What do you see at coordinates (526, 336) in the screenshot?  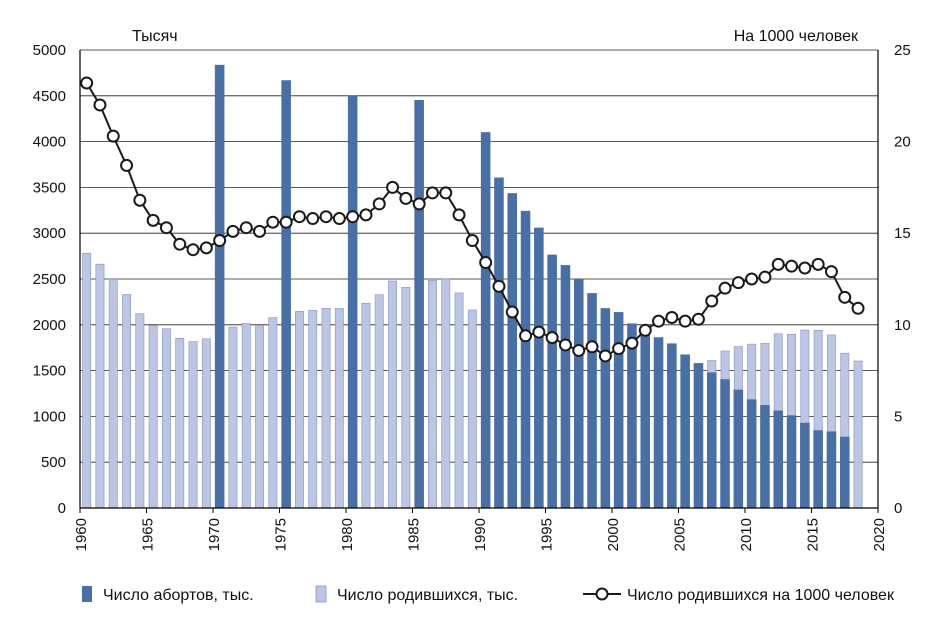 I see `rate-point-1993` at bounding box center [526, 336].